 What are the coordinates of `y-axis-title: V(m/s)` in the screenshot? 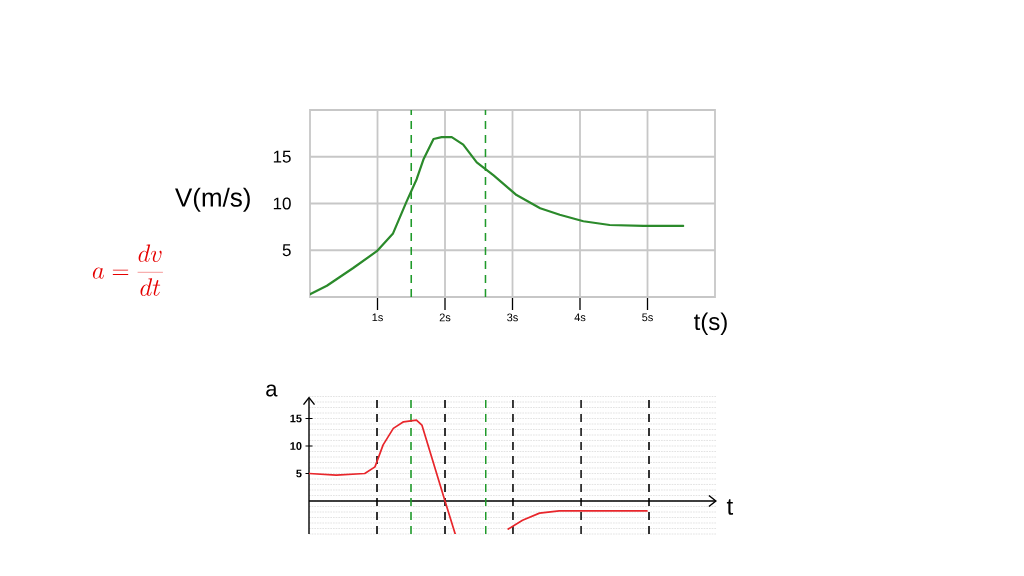 It's located at (212, 199).